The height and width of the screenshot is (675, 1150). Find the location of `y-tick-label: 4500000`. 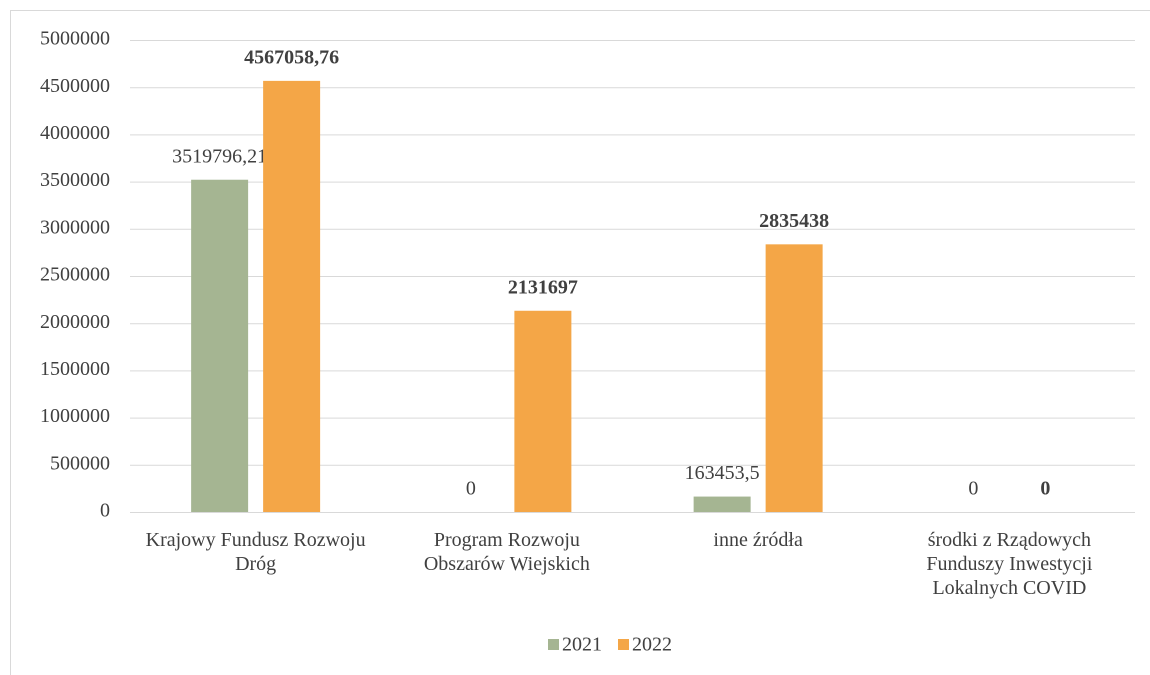

y-tick-label: 4500000 is located at coordinates (75, 86).